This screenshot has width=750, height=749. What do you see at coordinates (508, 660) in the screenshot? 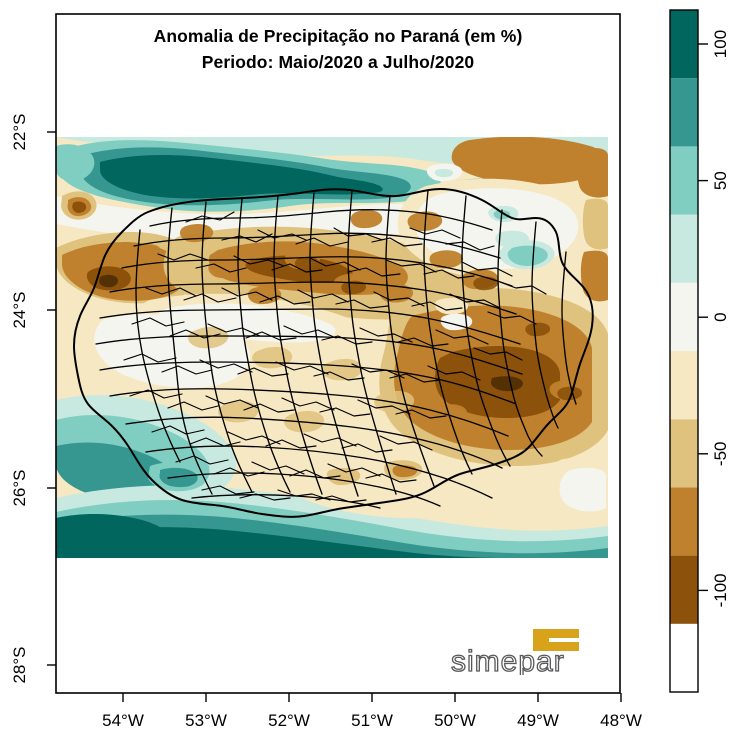
I see `simepar-wordmark: simepar` at bounding box center [508, 660].